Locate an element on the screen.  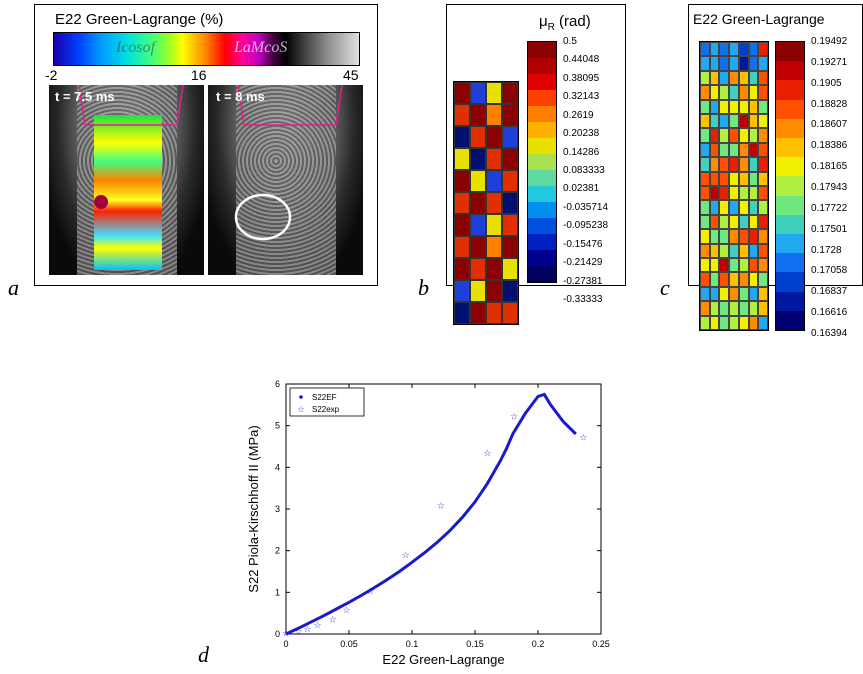
colorbar-b-label: -0.095238 is located at coordinates (586, 226).